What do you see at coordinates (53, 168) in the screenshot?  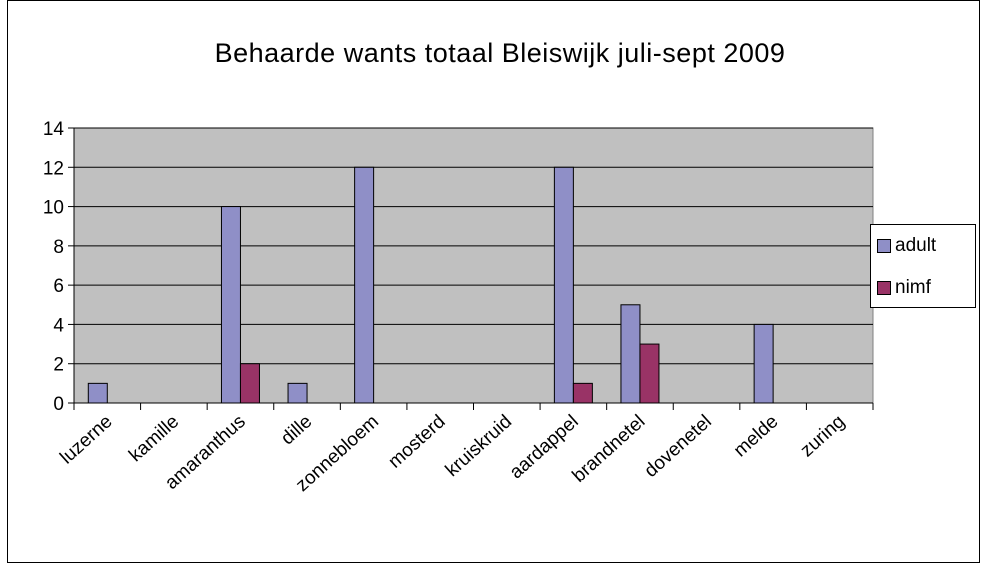 I see `y-tick-label: 12` at bounding box center [53, 168].